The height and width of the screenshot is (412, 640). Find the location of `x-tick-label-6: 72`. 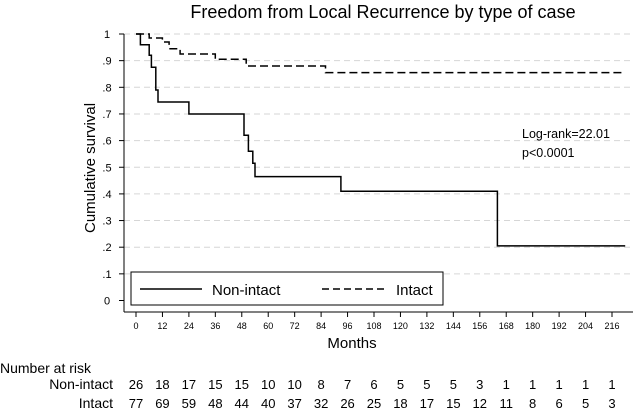

x-tick-label-6: 72 is located at coordinates (295, 326).